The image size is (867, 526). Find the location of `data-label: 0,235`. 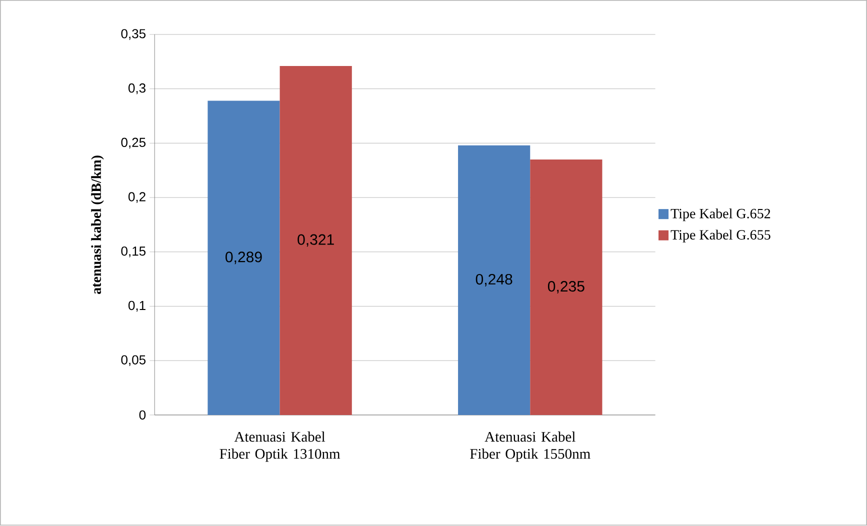

data-label: 0,235 is located at coordinates (566, 287).